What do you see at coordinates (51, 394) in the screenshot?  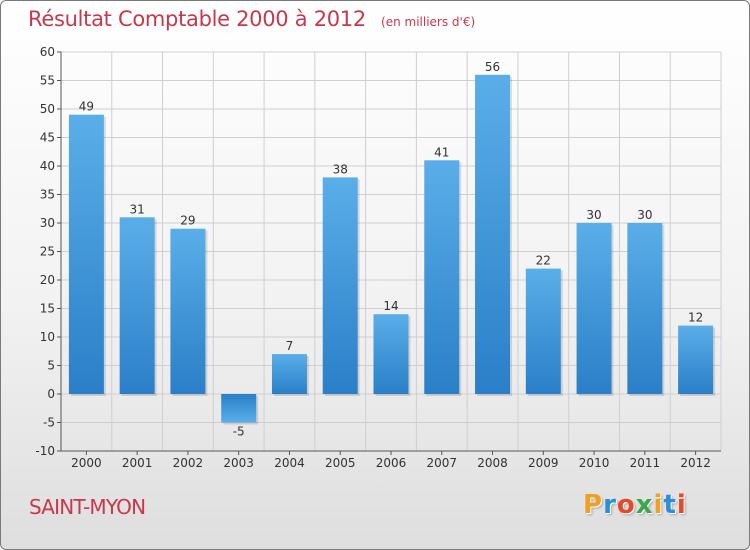 I see `y-tick-label: 0` at bounding box center [51, 394].